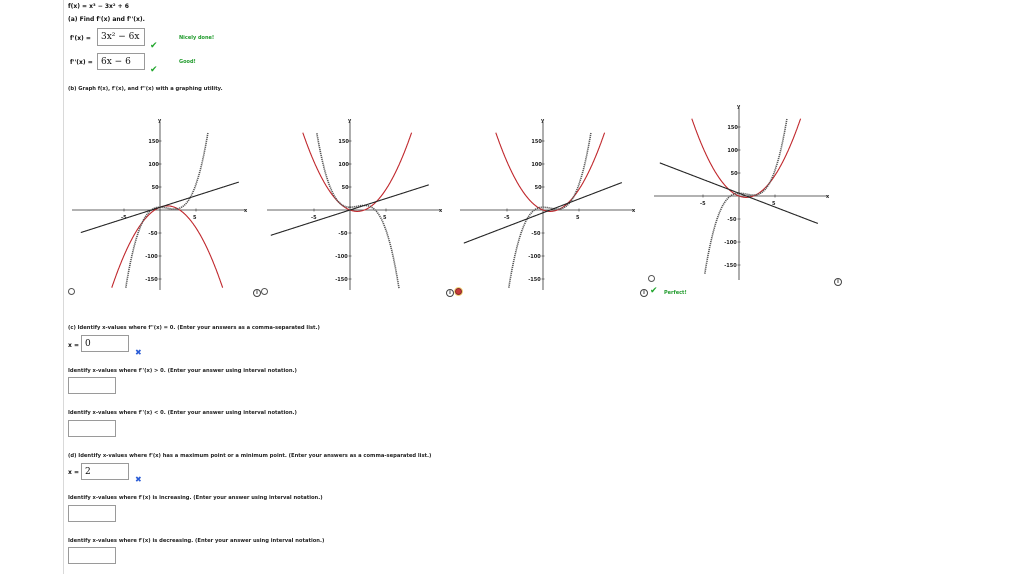  What do you see at coordinates (98, 6) in the screenshot?
I see `function-definition: f(x) = x³ − 3x² + 6` at bounding box center [98, 6].